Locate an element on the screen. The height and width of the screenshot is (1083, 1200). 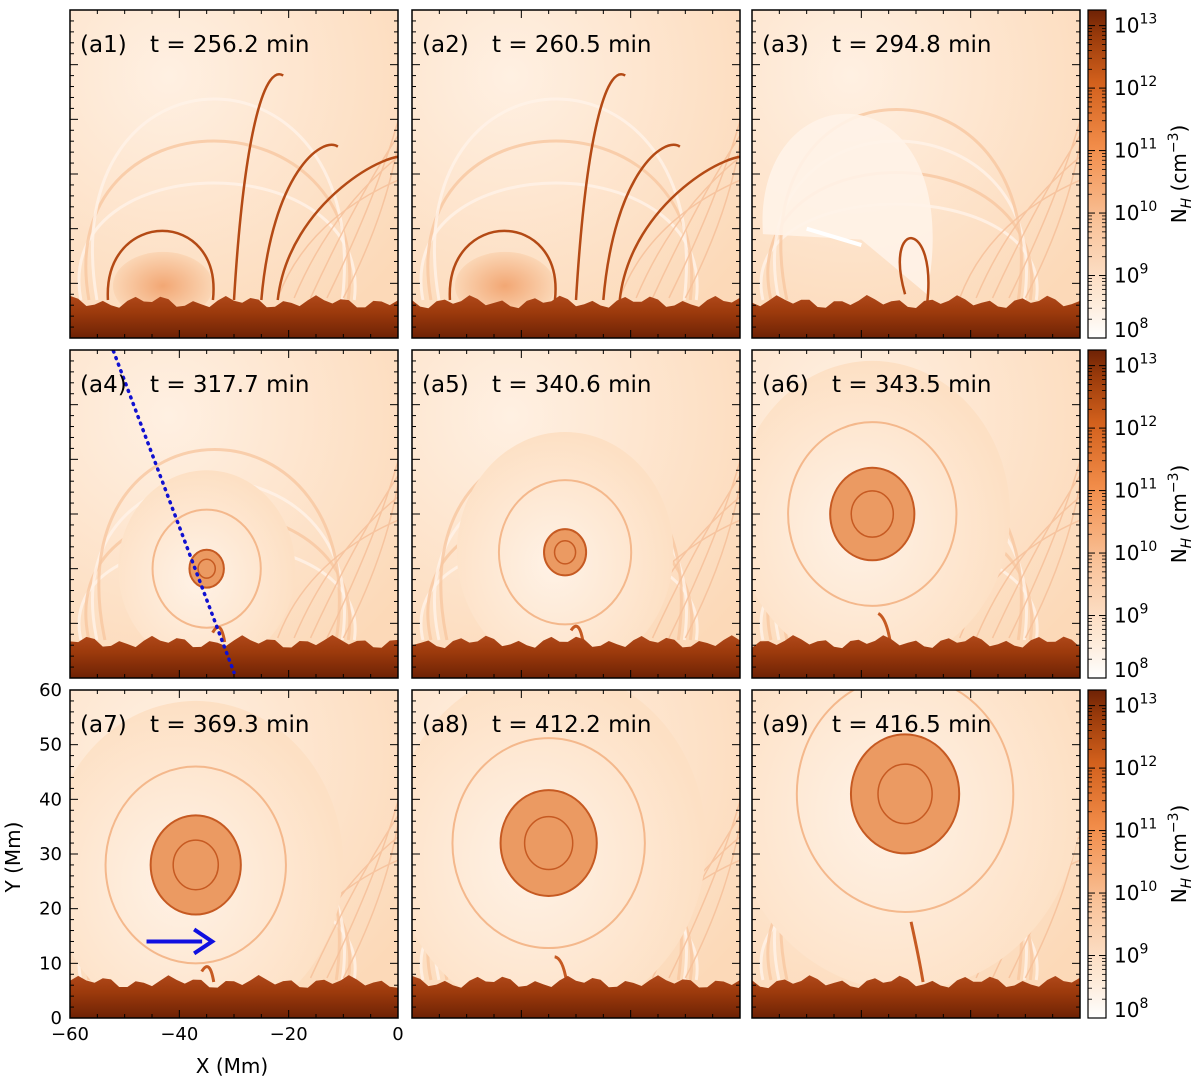
y-tick-label: 50 is located at coordinates (50, 745).